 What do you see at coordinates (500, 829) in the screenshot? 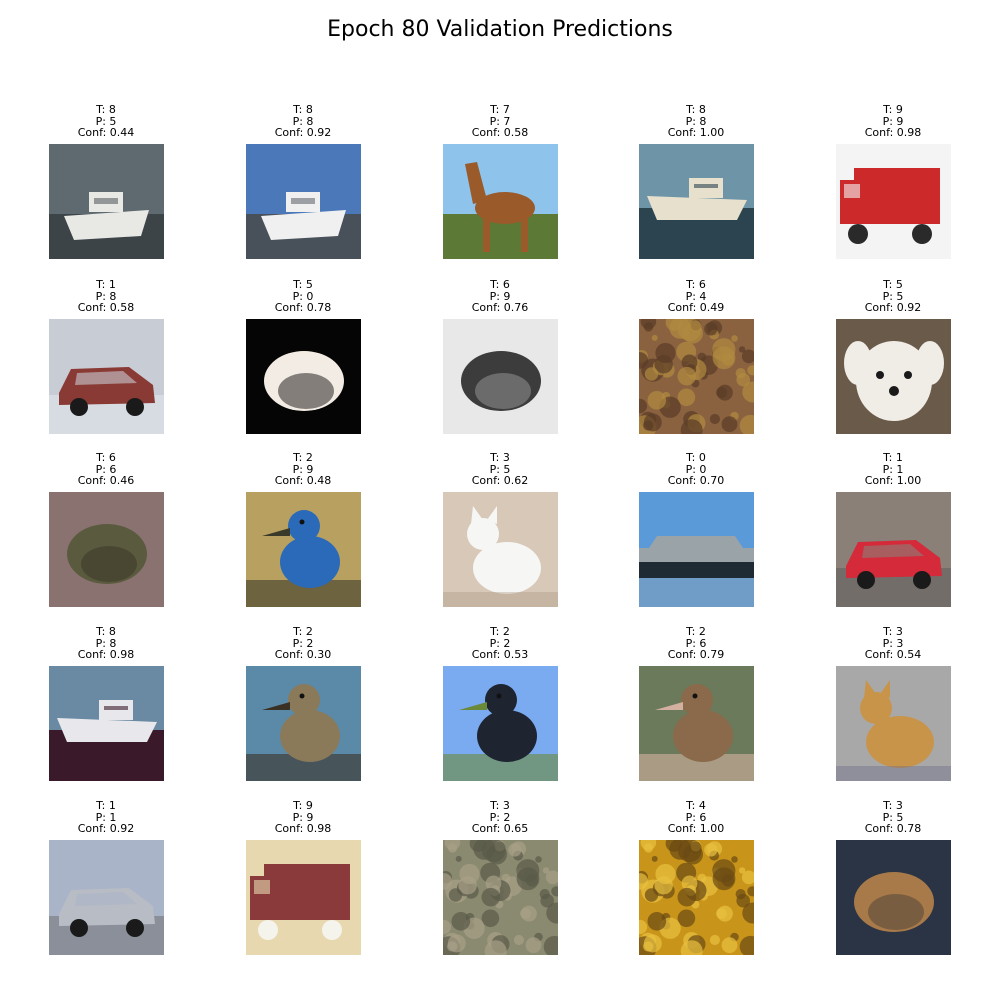
I see `confidence-label: Conf: 0.65` at bounding box center [500, 829].